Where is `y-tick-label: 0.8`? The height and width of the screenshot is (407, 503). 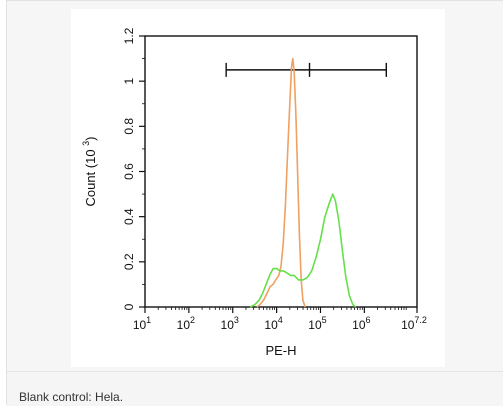 y-tick-label: 0.8 is located at coordinates (129, 126).